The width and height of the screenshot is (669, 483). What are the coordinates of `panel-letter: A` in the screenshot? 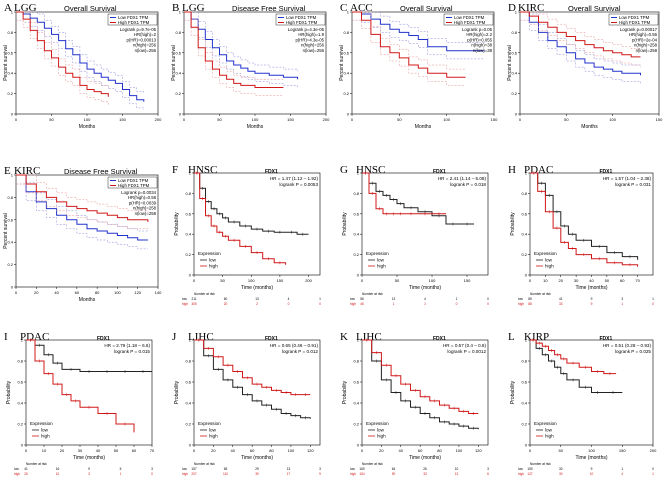 It's located at (8, 8).